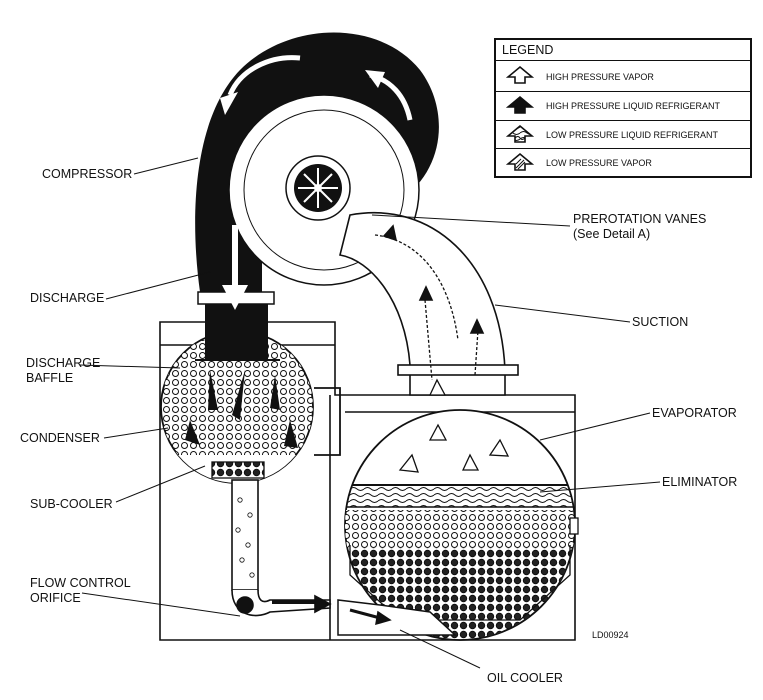  Describe the element at coordinates (633, 106) in the screenshot. I see `legend-item-label: HIGH PRESSURE LIQUID REFRIGERANT` at that location.